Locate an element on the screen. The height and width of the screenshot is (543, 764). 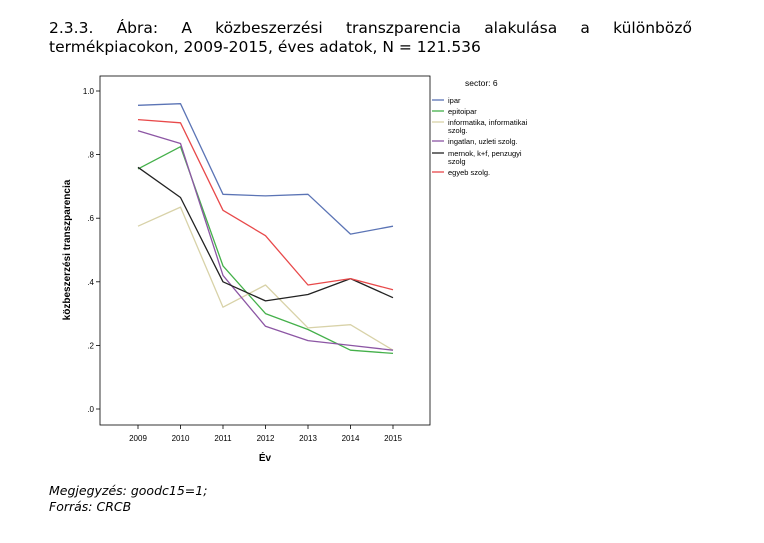
legend-label-line: egyeb szolg. is located at coordinates (469, 172).